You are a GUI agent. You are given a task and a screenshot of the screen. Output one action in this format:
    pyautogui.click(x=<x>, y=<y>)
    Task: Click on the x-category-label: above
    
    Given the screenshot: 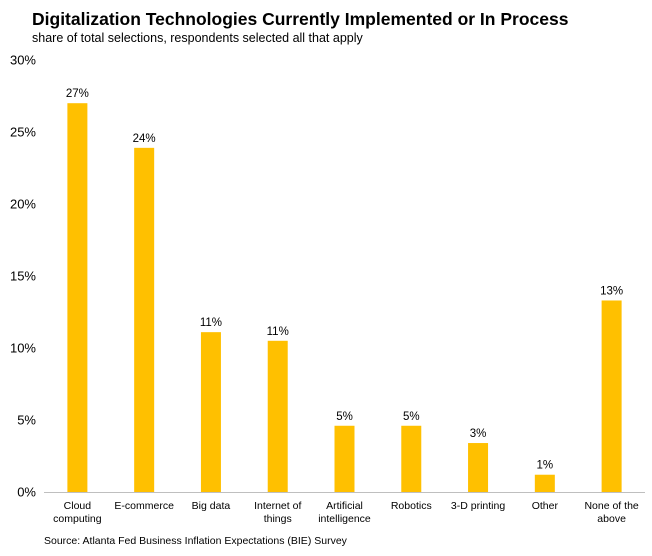 What is the action you would take?
    pyautogui.click(x=611, y=519)
    